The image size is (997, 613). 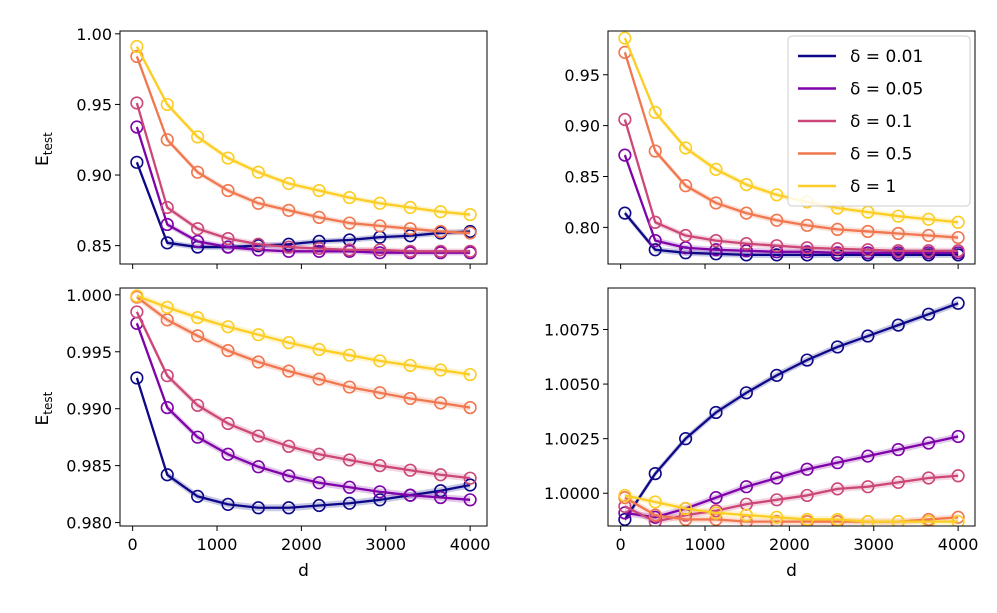 What do you see at coordinates (791, 411) in the screenshot?
I see `series-line` at bounding box center [791, 411].